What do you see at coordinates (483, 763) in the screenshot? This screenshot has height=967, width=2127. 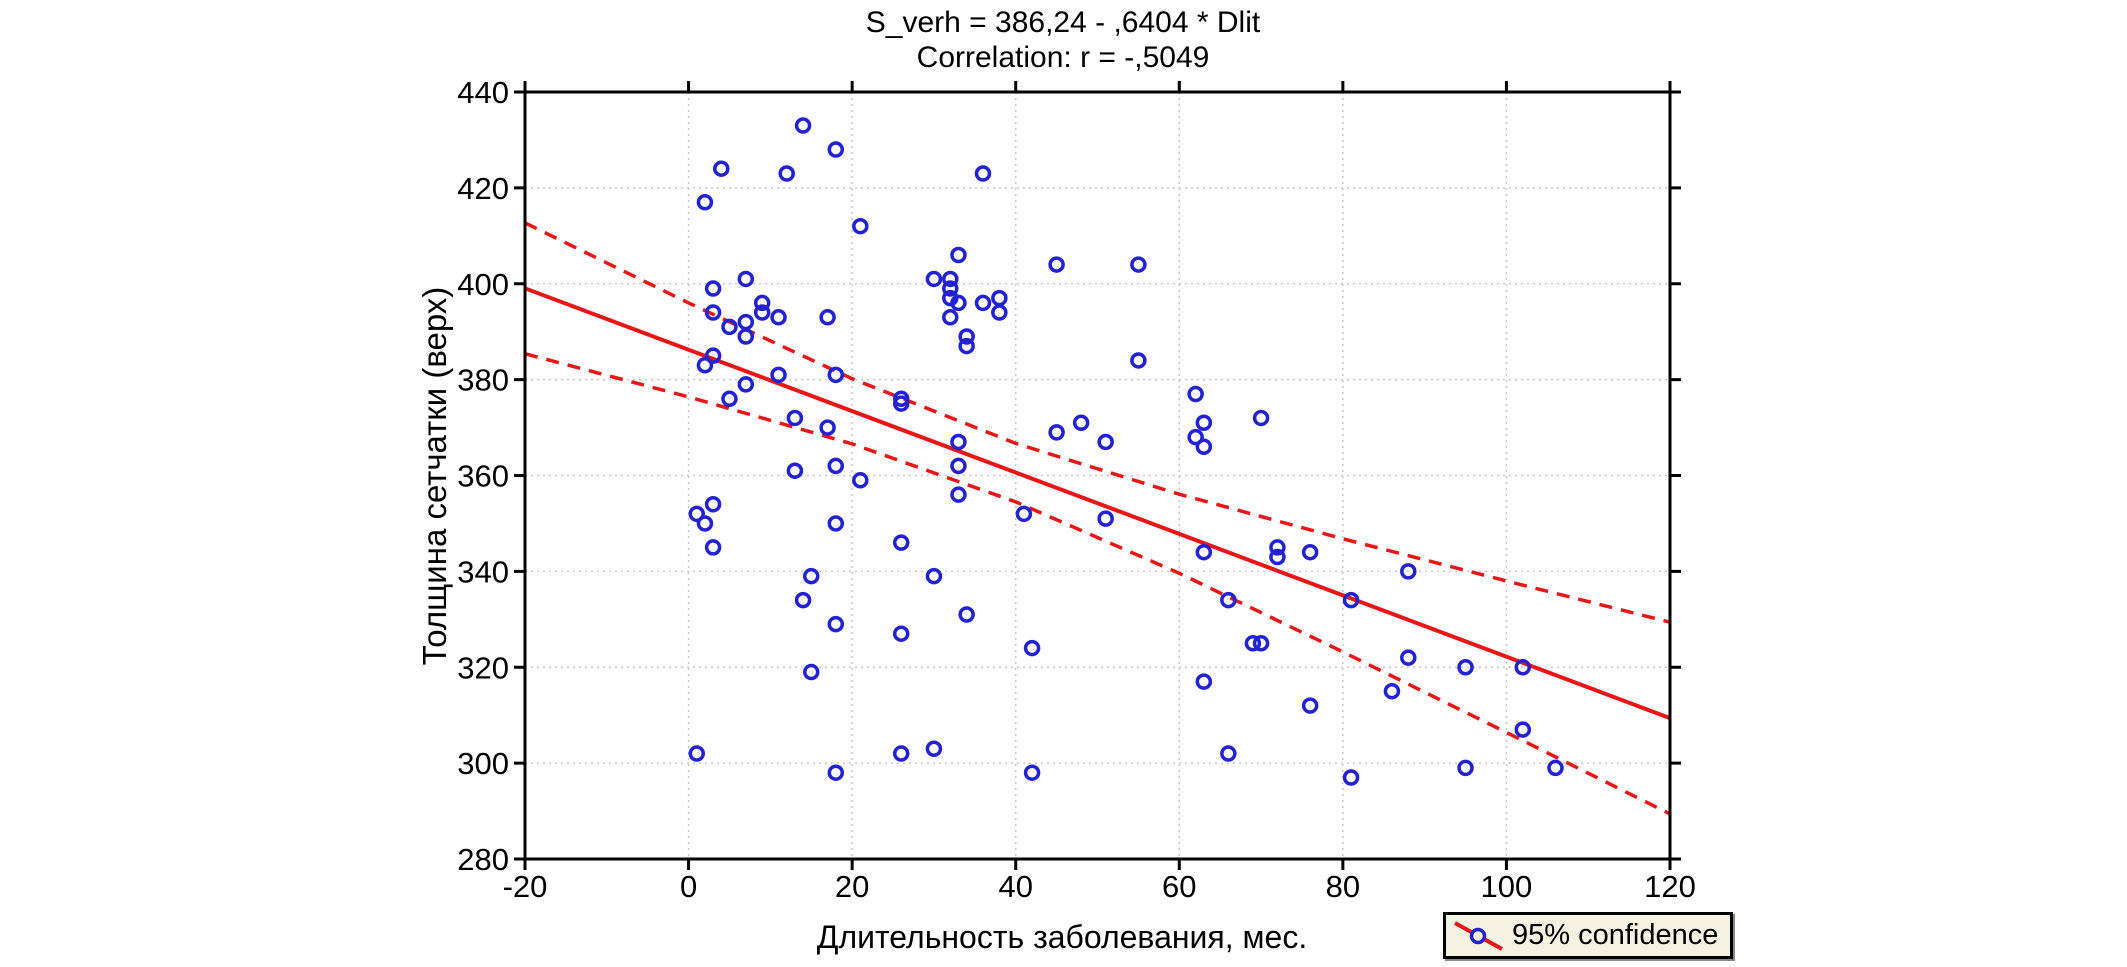 I see `y-tick-label: 300` at bounding box center [483, 763].